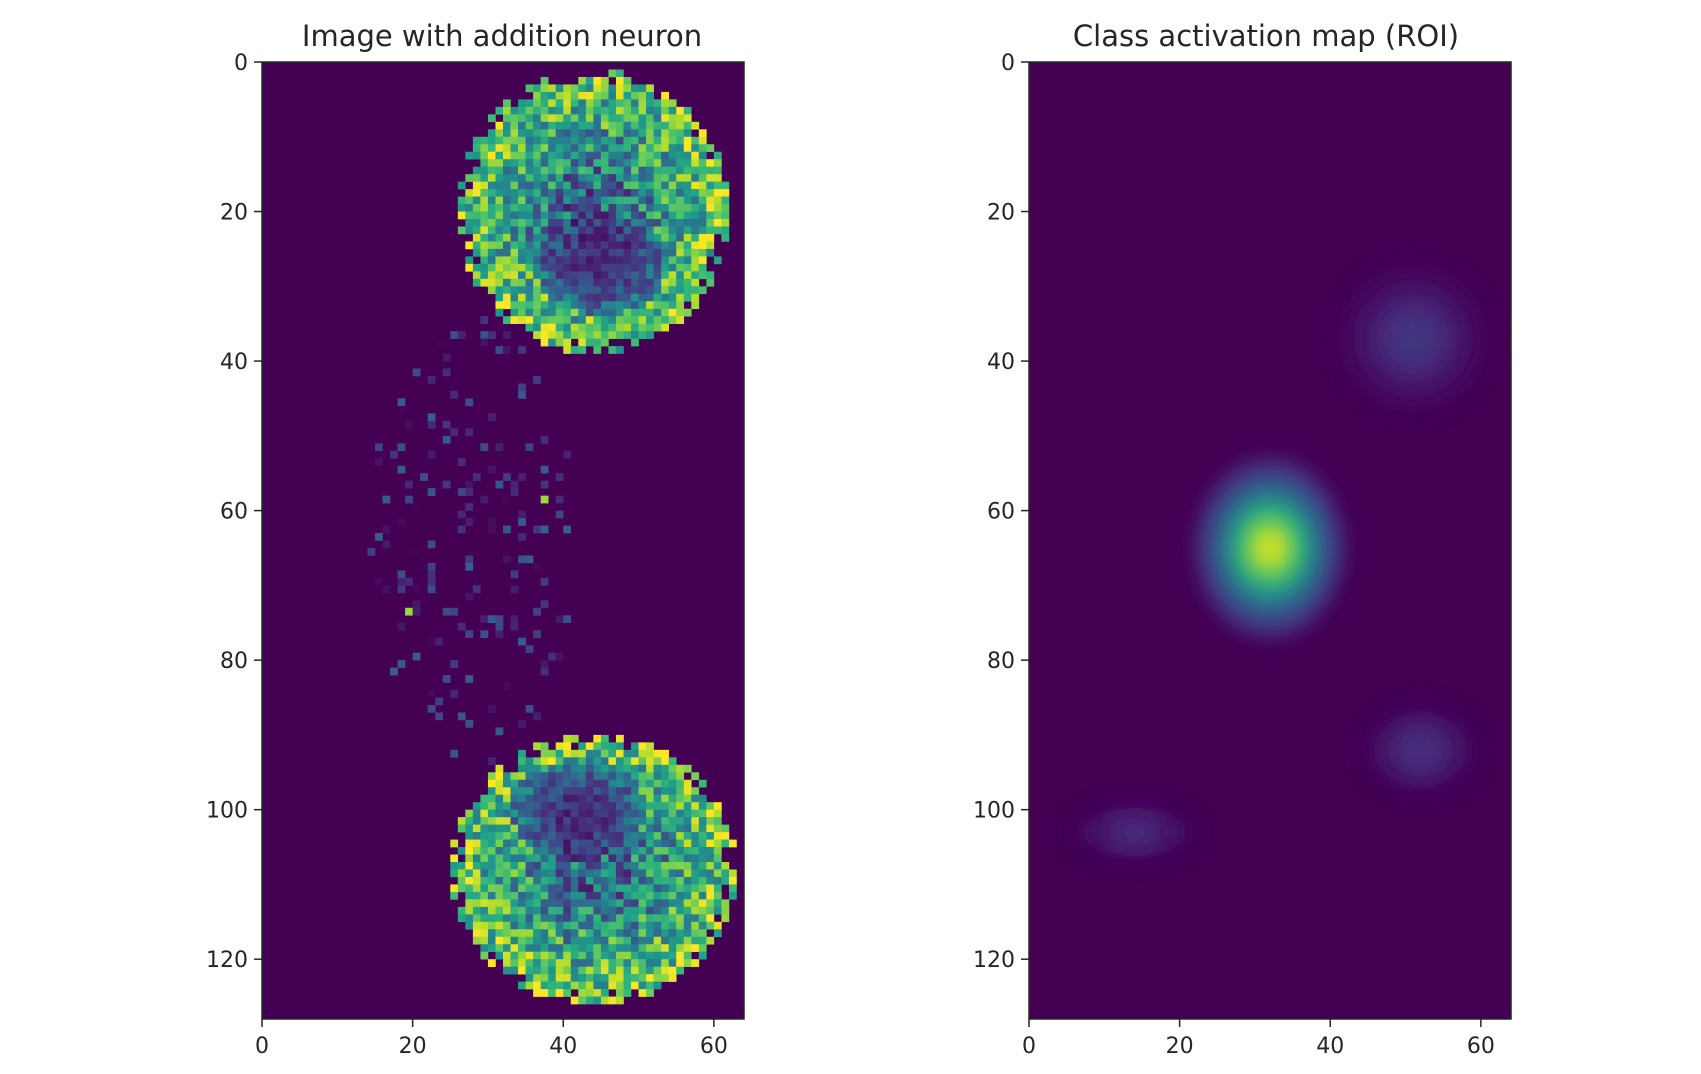  What do you see at coordinates (413, 1046) in the screenshot?
I see `x-tick-label: 20` at bounding box center [413, 1046].